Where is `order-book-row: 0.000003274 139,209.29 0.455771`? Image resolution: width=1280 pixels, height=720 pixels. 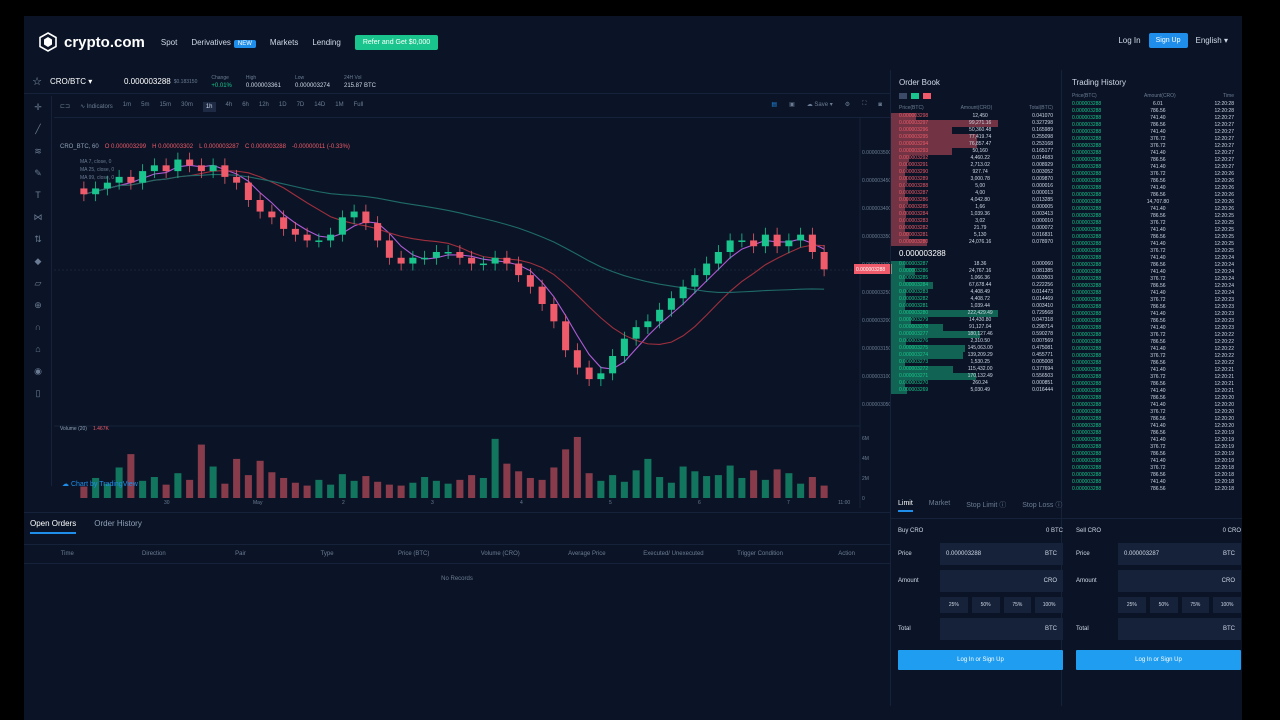
order-book-row: 0.000003274 139,209.29 0.455771 is located at coordinates (976, 355).